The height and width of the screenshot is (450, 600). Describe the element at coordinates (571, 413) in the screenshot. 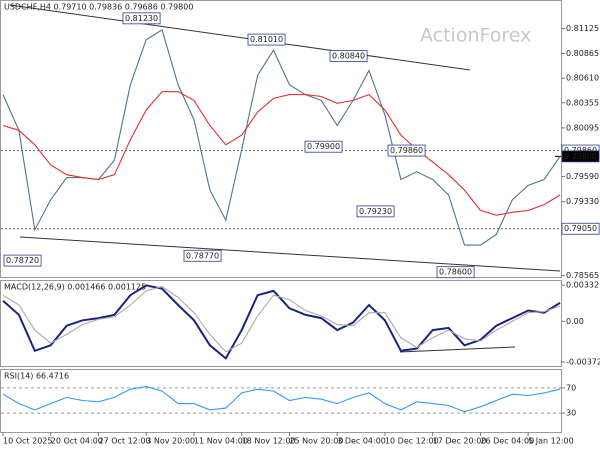

I see `y-tick-label: 30` at that location.